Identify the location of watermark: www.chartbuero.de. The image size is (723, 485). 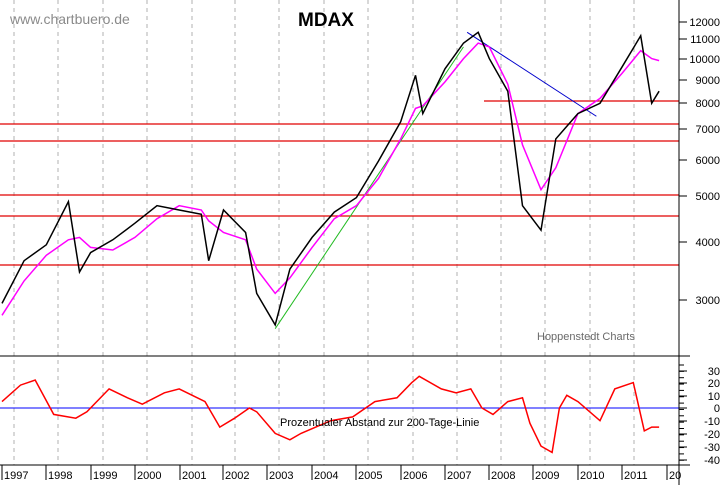
(70, 19).